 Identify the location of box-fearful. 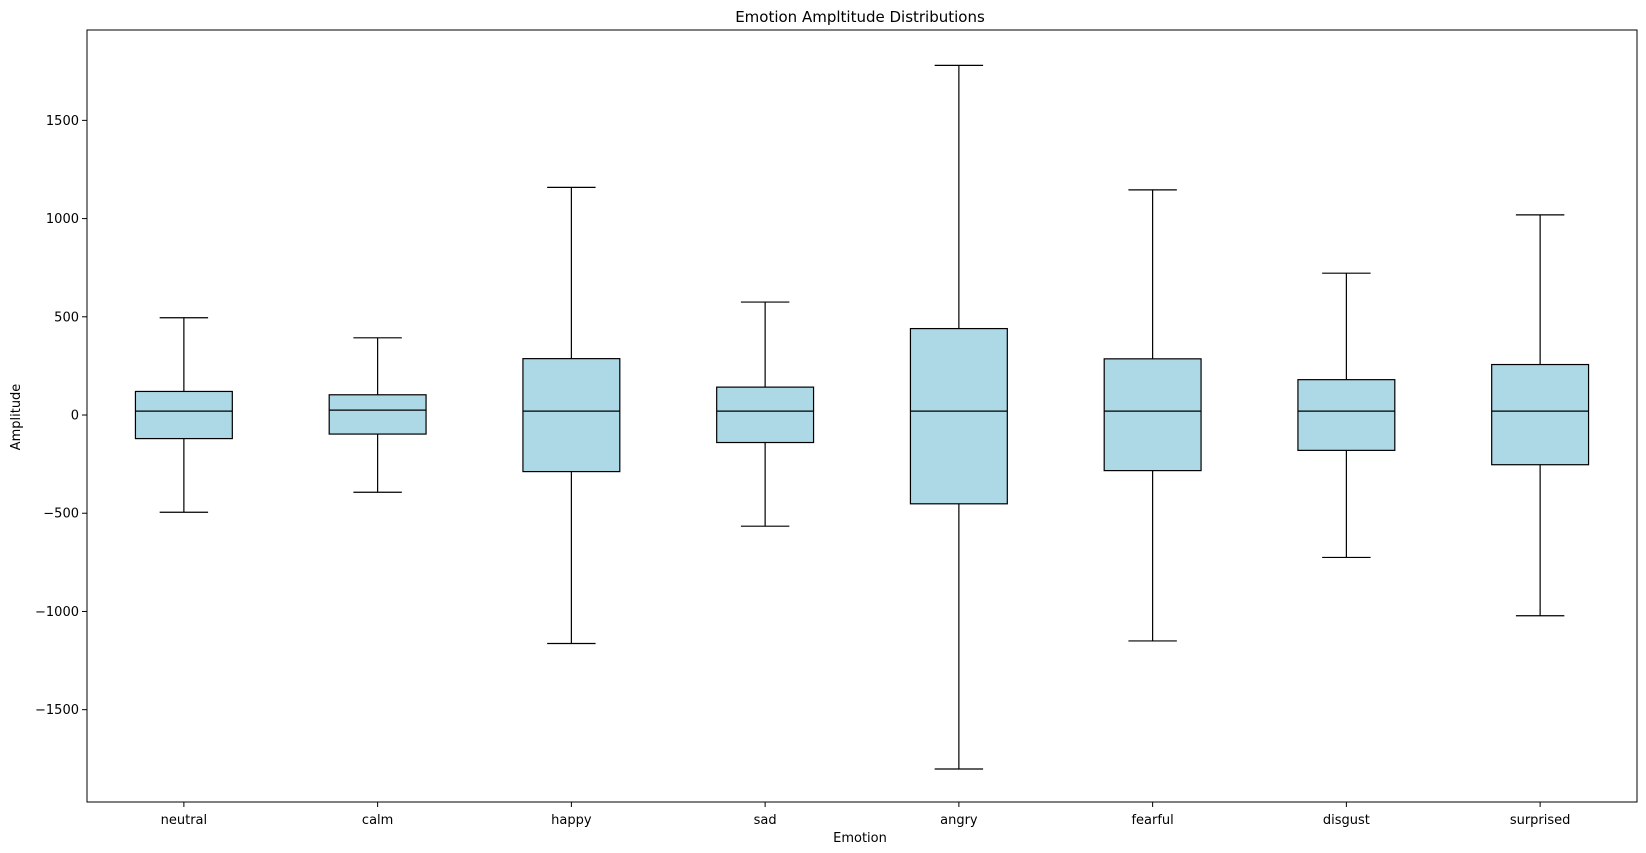
(1152, 415).